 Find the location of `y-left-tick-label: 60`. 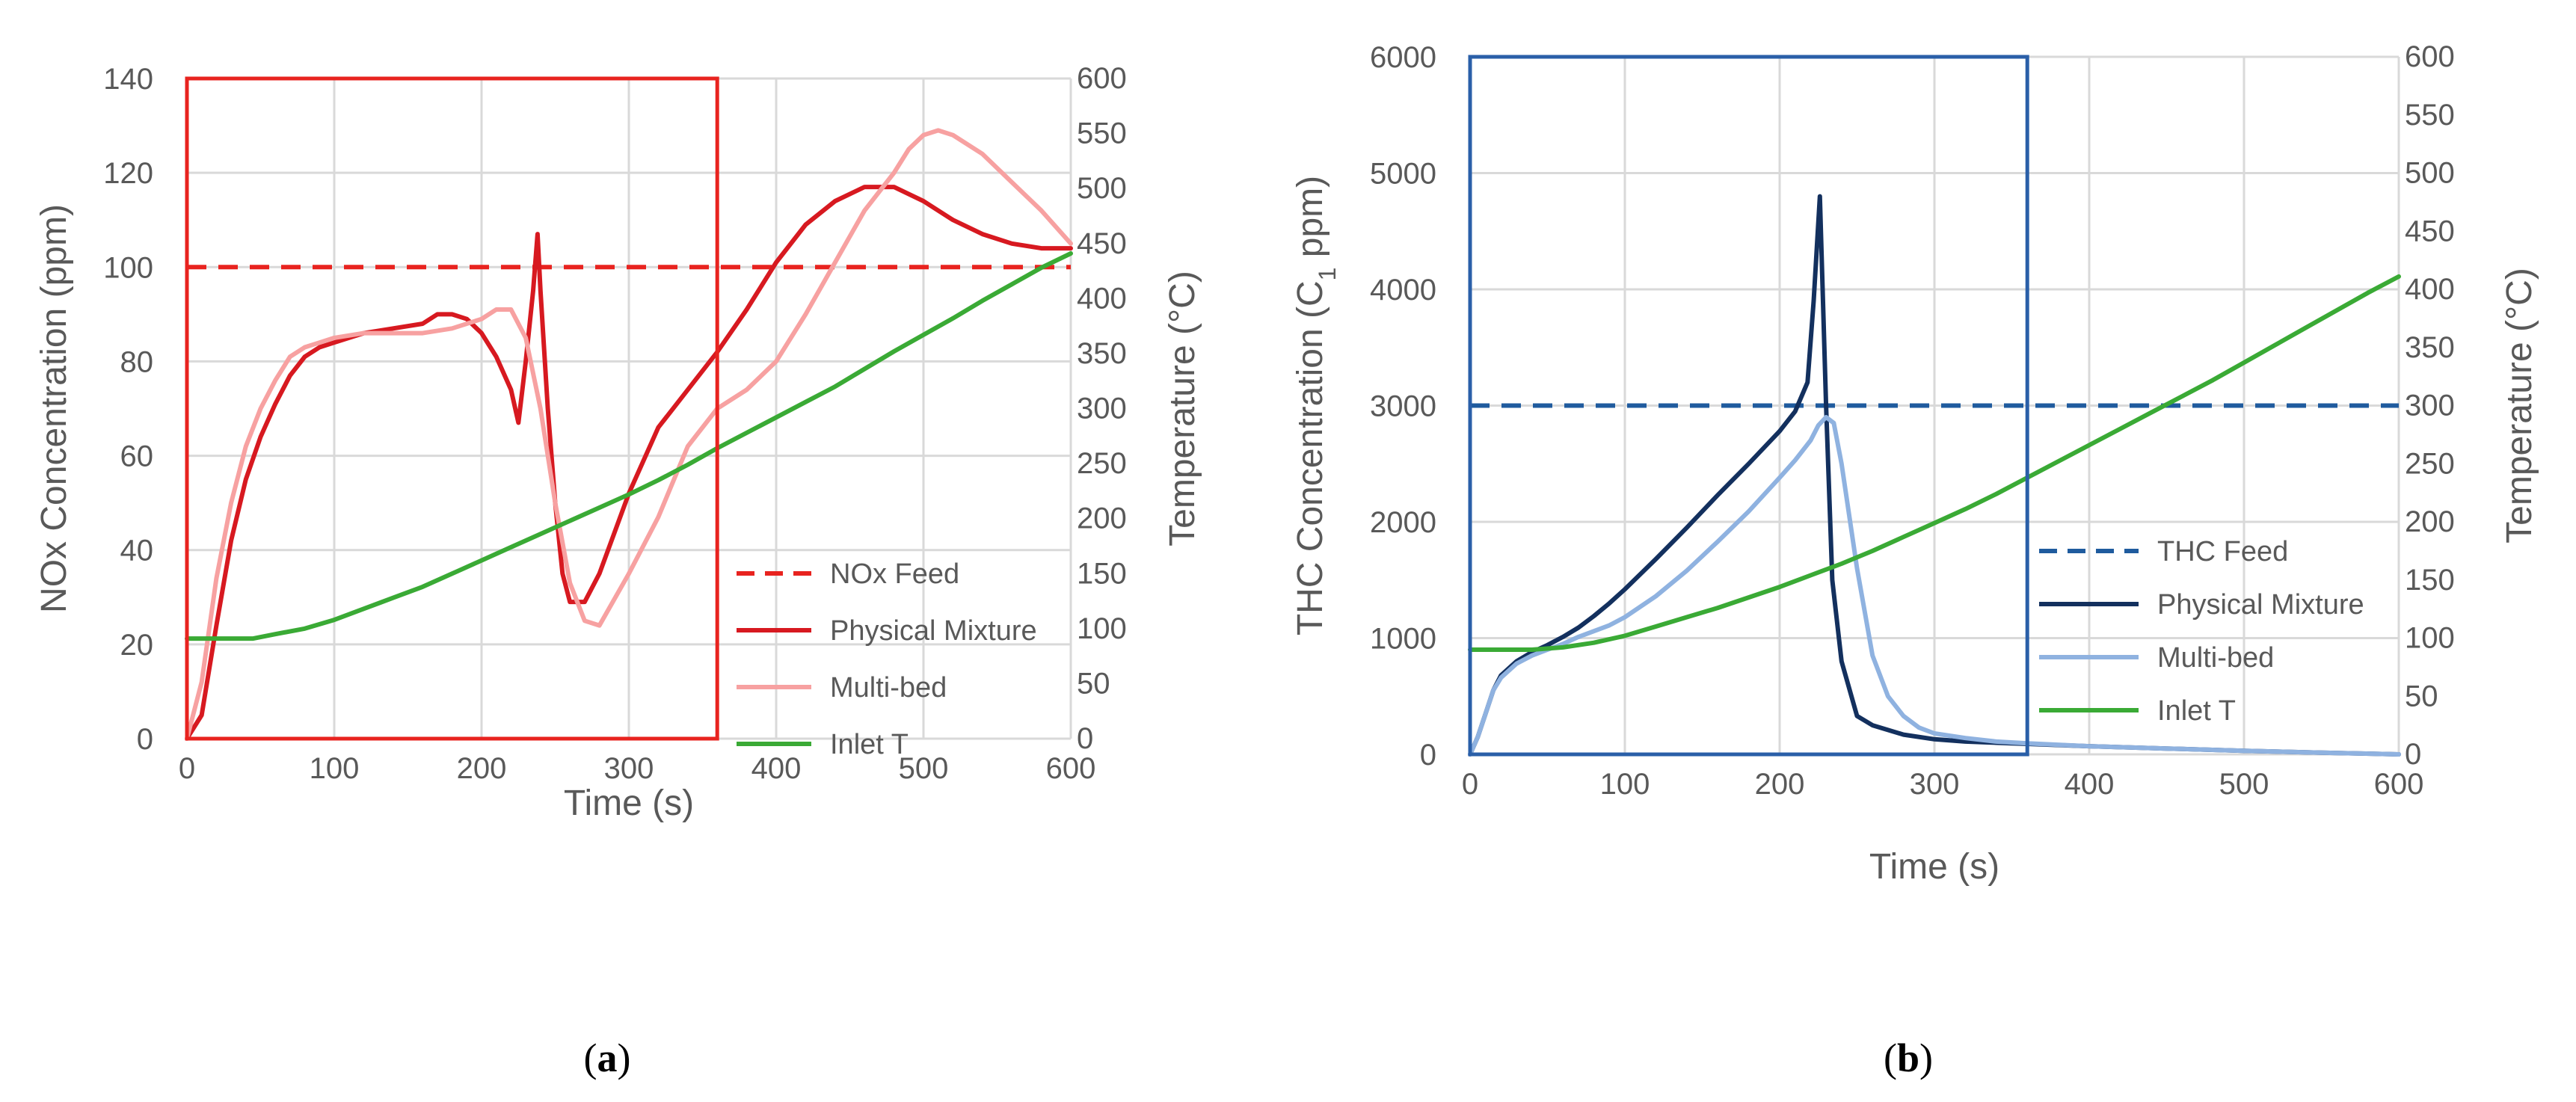

y-left-tick-label: 60 is located at coordinates (137, 456).